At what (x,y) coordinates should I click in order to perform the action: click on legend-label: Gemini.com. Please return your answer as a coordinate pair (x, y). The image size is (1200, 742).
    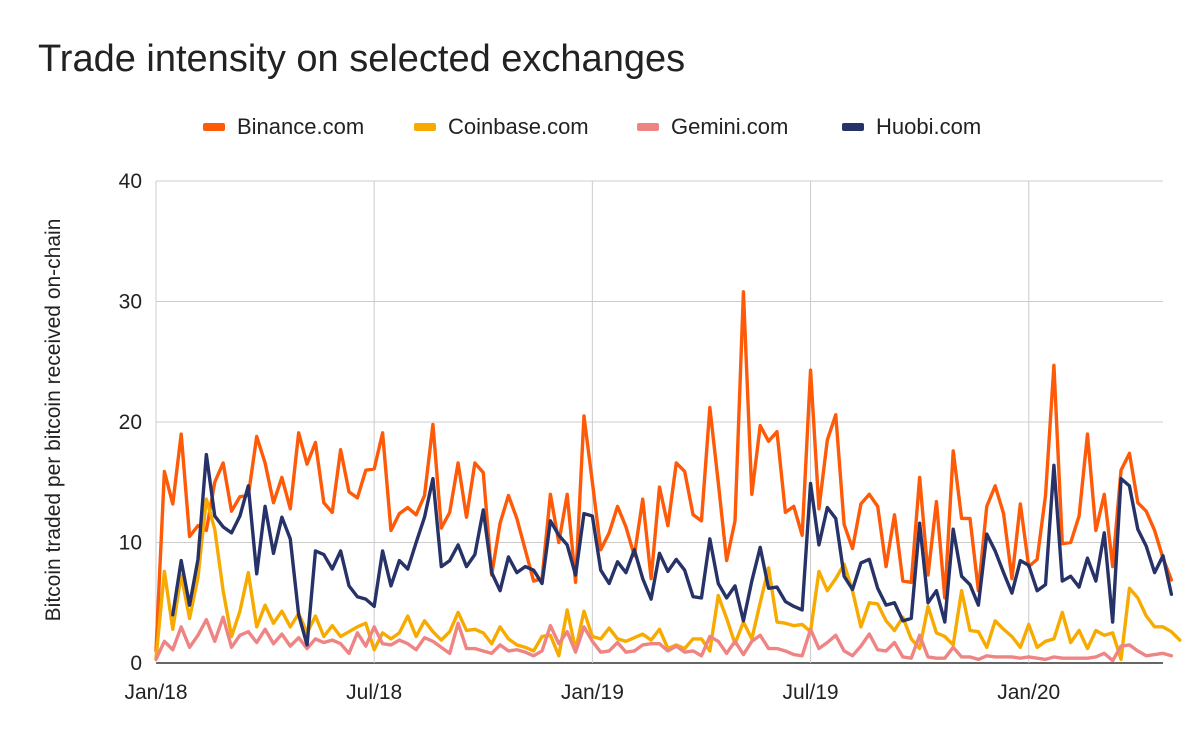
    Looking at the image, I should click on (730, 126).